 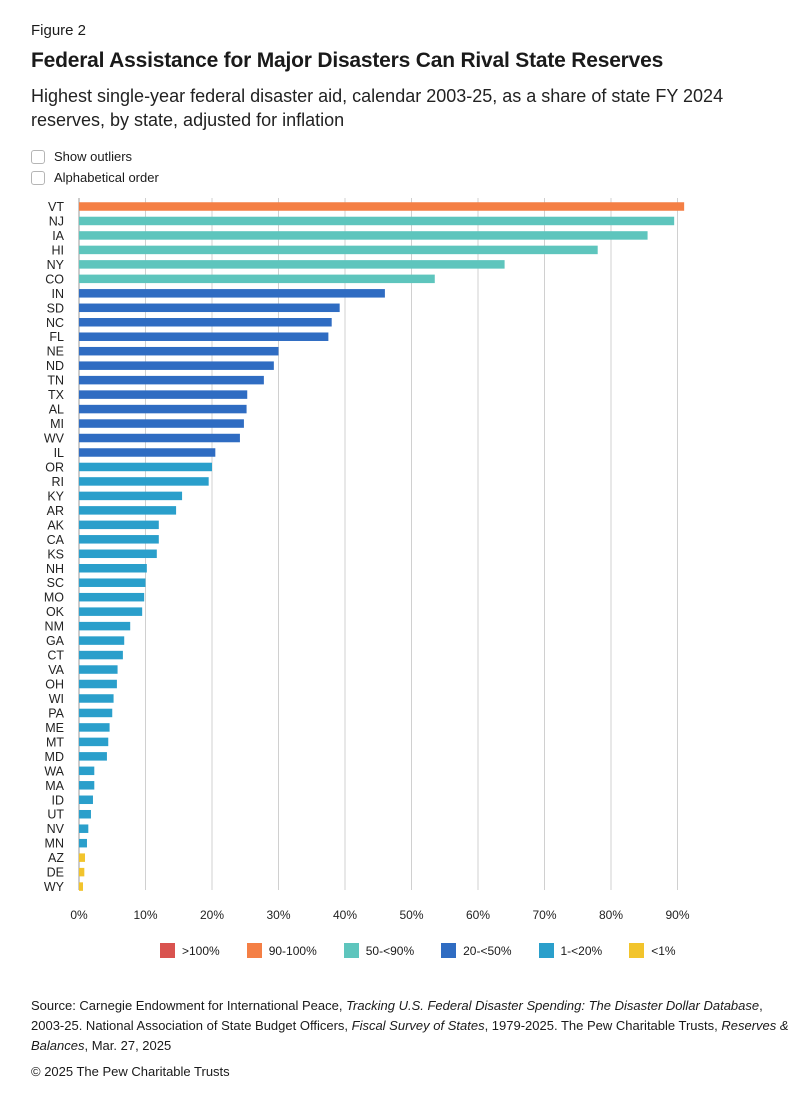 What do you see at coordinates (56, 410) in the screenshot?
I see `category-label: AL` at bounding box center [56, 410].